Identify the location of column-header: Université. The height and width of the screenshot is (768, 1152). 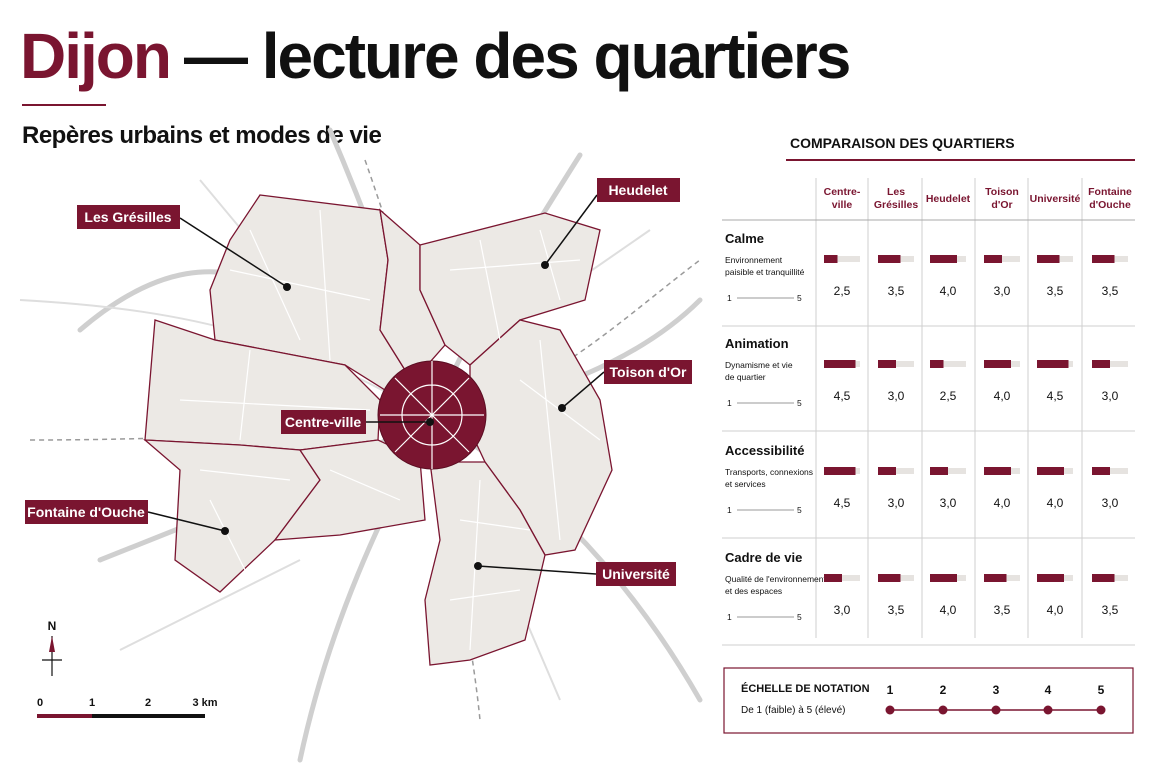
(1055, 199).